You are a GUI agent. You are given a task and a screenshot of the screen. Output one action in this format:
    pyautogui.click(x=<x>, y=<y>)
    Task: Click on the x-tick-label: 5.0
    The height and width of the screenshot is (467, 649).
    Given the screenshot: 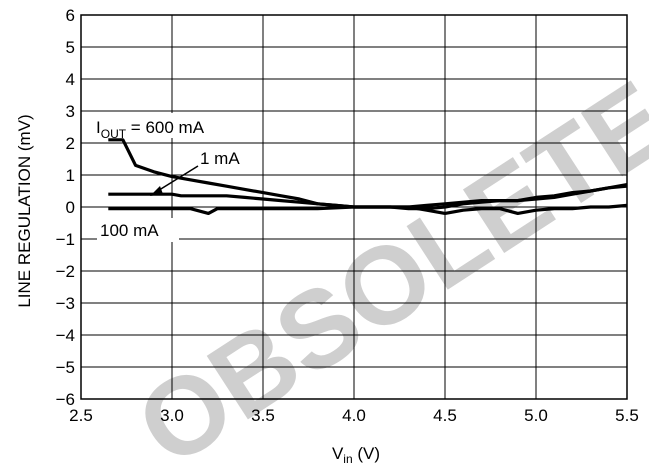 What is the action you would take?
    pyautogui.click(x=536, y=415)
    